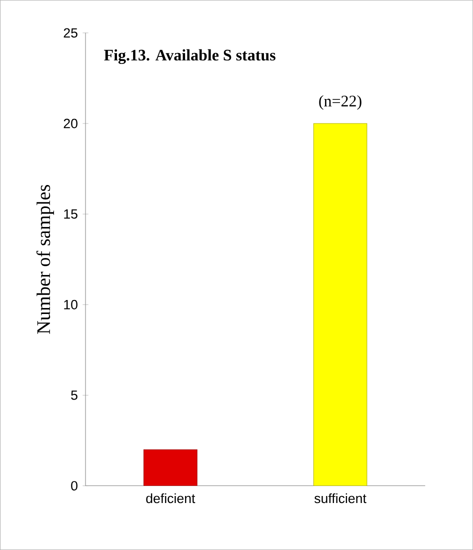  What do you see at coordinates (71, 33) in the screenshot?
I see `y-tick-label: 25` at bounding box center [71, 33].